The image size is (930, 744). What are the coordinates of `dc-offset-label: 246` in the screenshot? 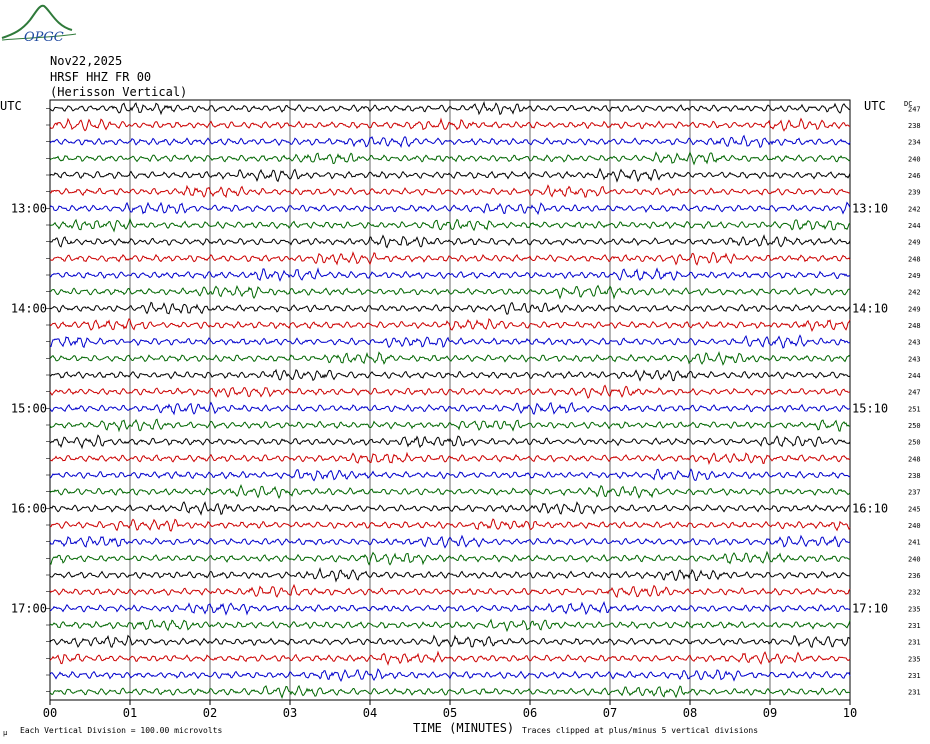 It's located at (914, 176).